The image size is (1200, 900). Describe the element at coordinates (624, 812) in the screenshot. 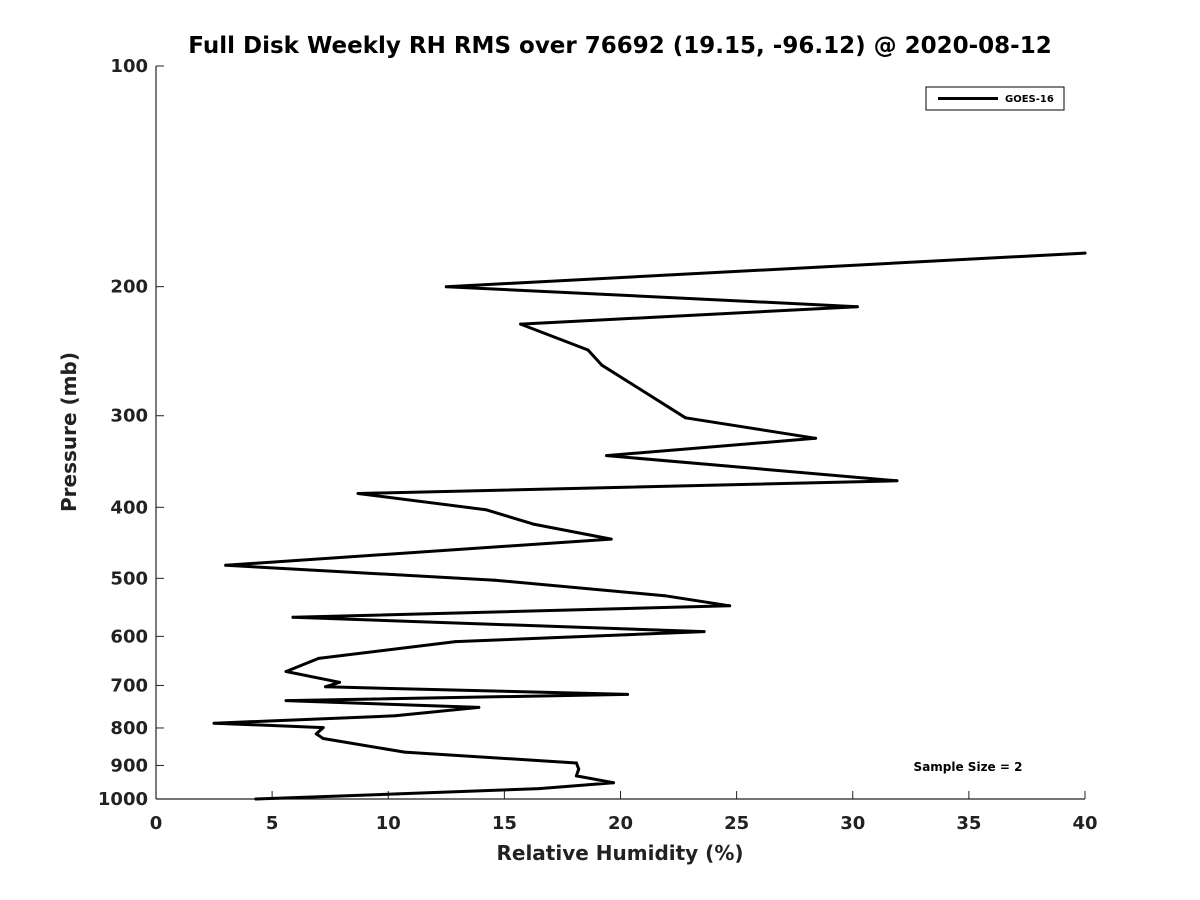

I see `x-axis-ticks: 0 5 10 15 20 25 30 35 40` at that location.